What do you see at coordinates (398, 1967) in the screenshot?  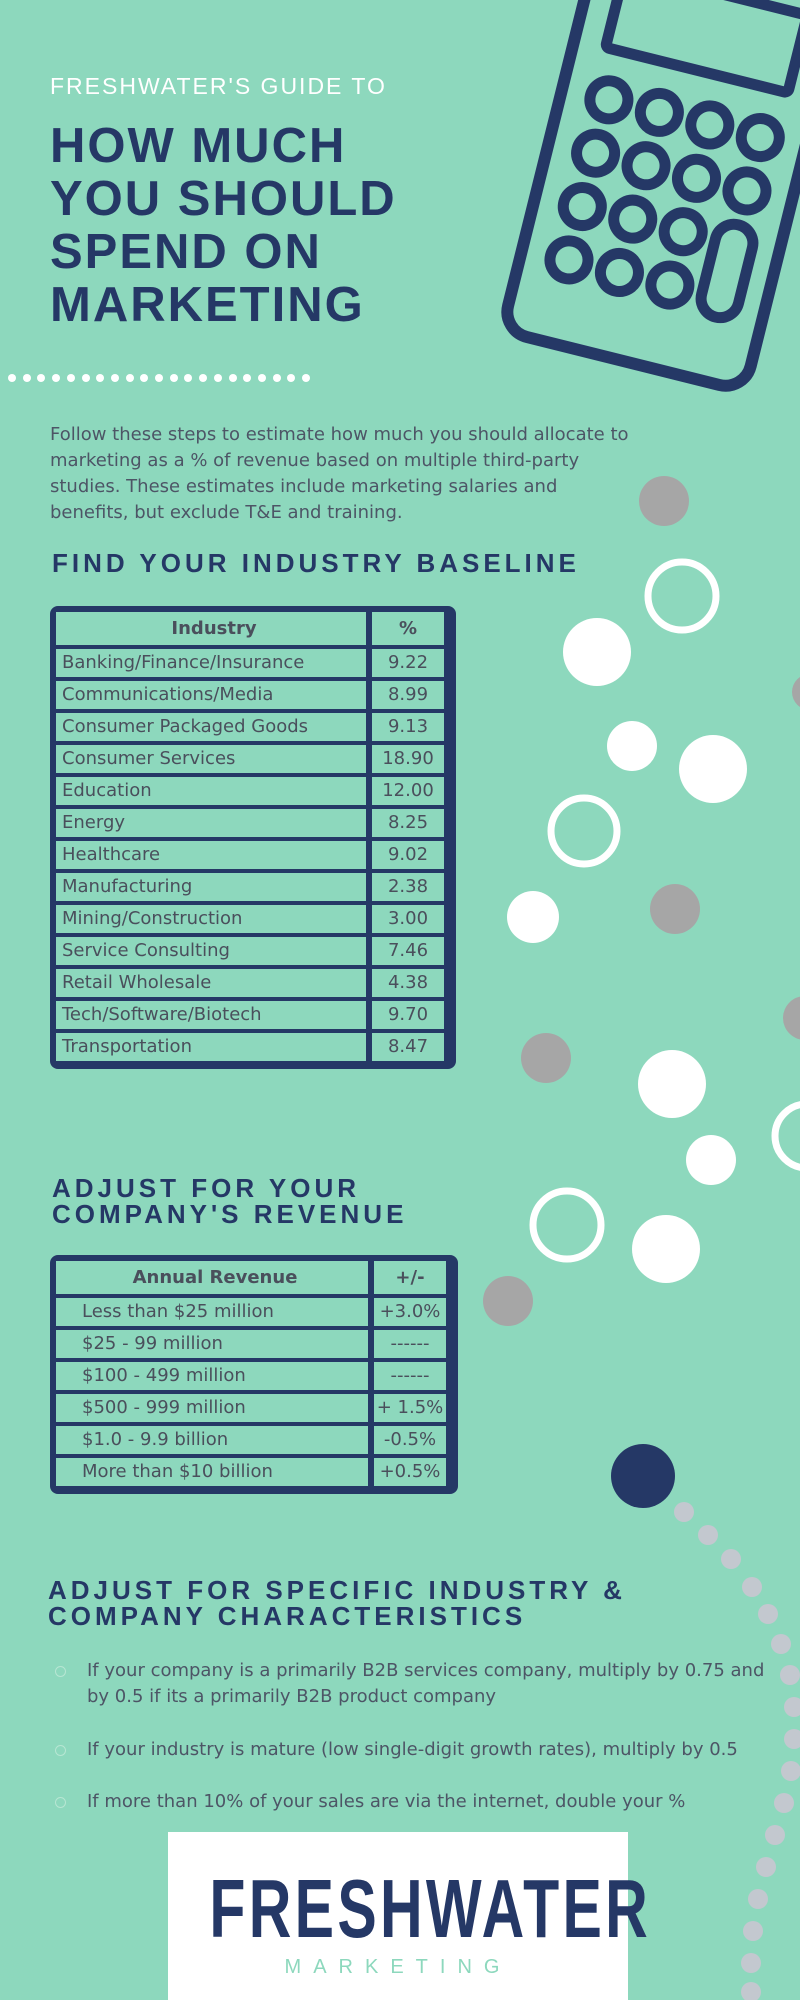 I see `logo-subtitle: MARKETING` at bounding box center [398, 1967].